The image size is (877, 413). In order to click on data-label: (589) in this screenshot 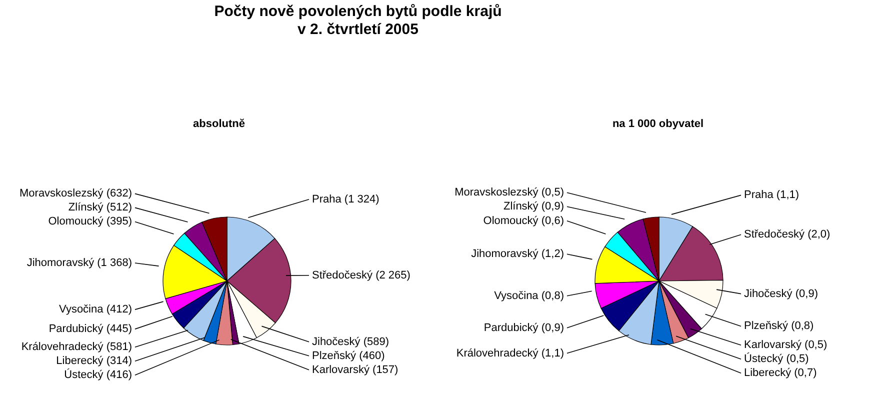, I will do `click(376, 342)`.